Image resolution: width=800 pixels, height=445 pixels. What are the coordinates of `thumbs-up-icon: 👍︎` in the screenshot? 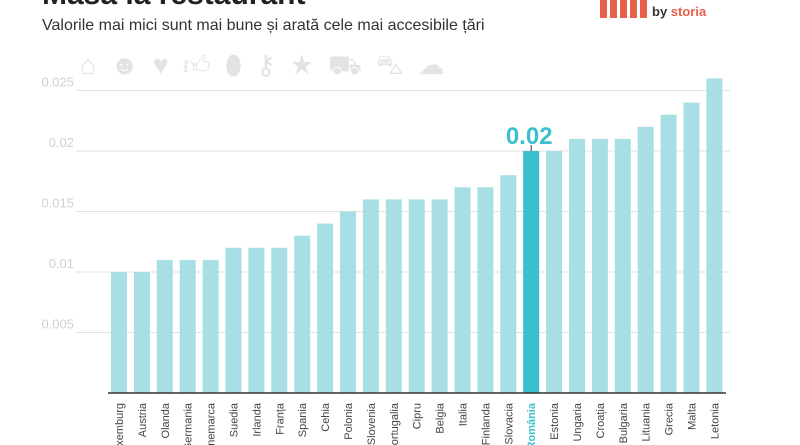 It's located at (196, 65).